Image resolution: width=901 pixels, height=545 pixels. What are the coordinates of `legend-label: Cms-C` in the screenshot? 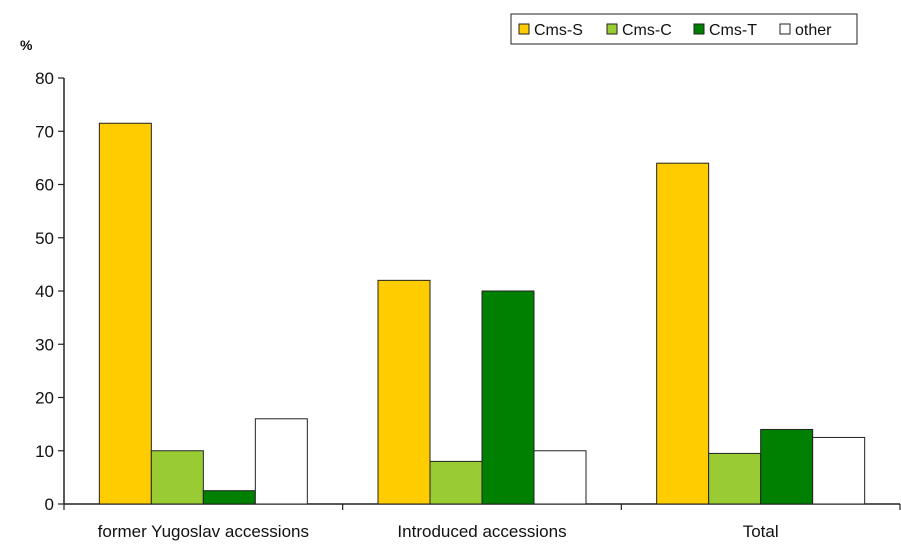 It's located at (647, 30).